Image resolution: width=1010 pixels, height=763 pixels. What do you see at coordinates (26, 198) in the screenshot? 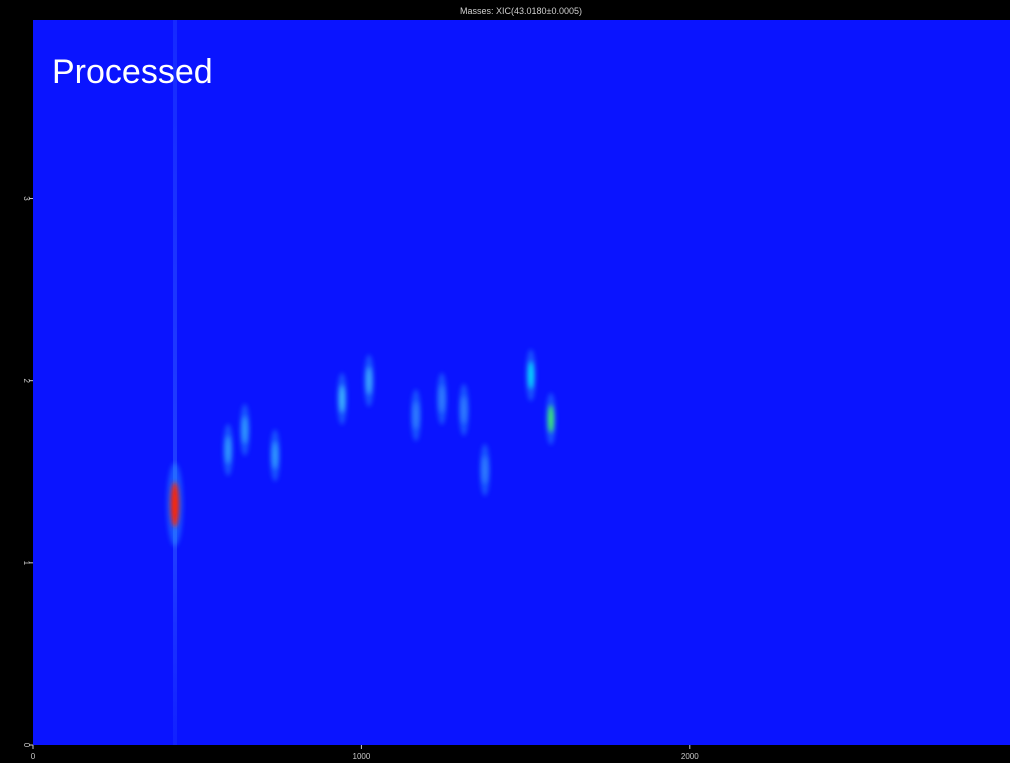
I see `y-tick-label: 3` at bounding box center [26, 198].